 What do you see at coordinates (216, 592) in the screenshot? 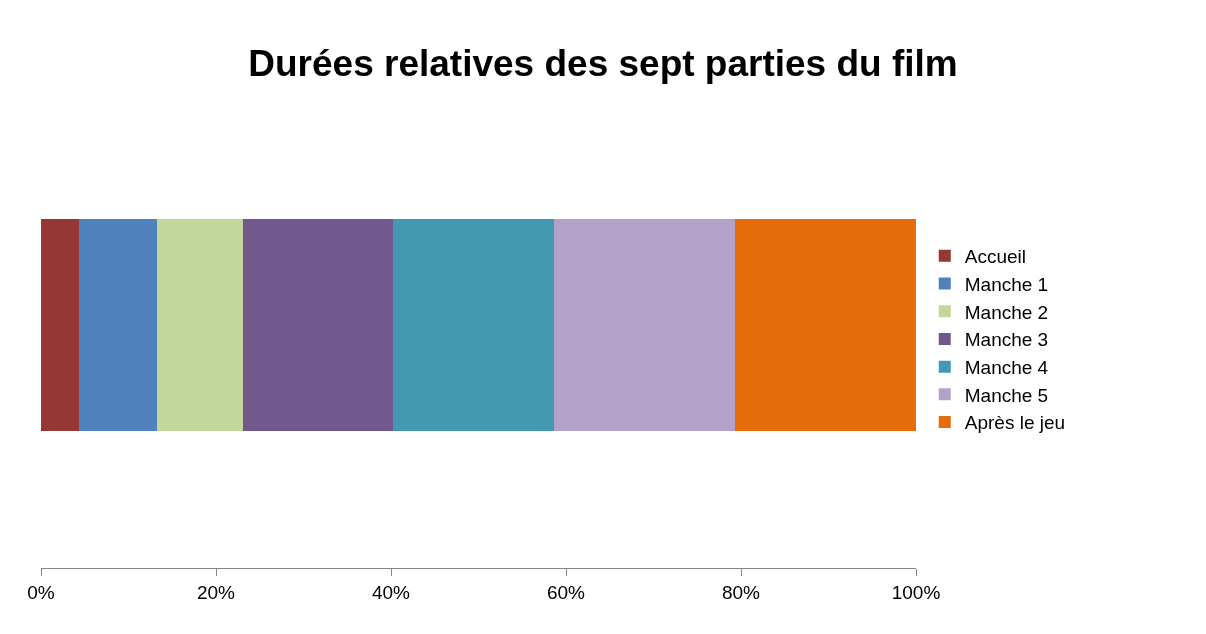
I see `x-tick-label: 20%` at bounding box center [216, 592].